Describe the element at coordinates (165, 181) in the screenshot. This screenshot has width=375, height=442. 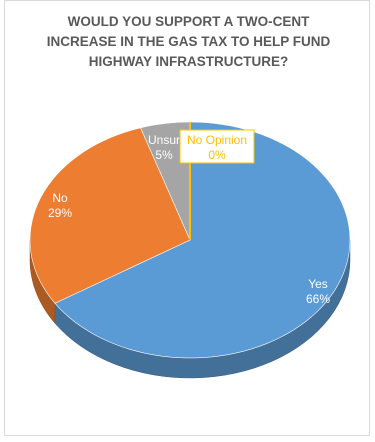
I see `pie-slice-unsure` at that location.